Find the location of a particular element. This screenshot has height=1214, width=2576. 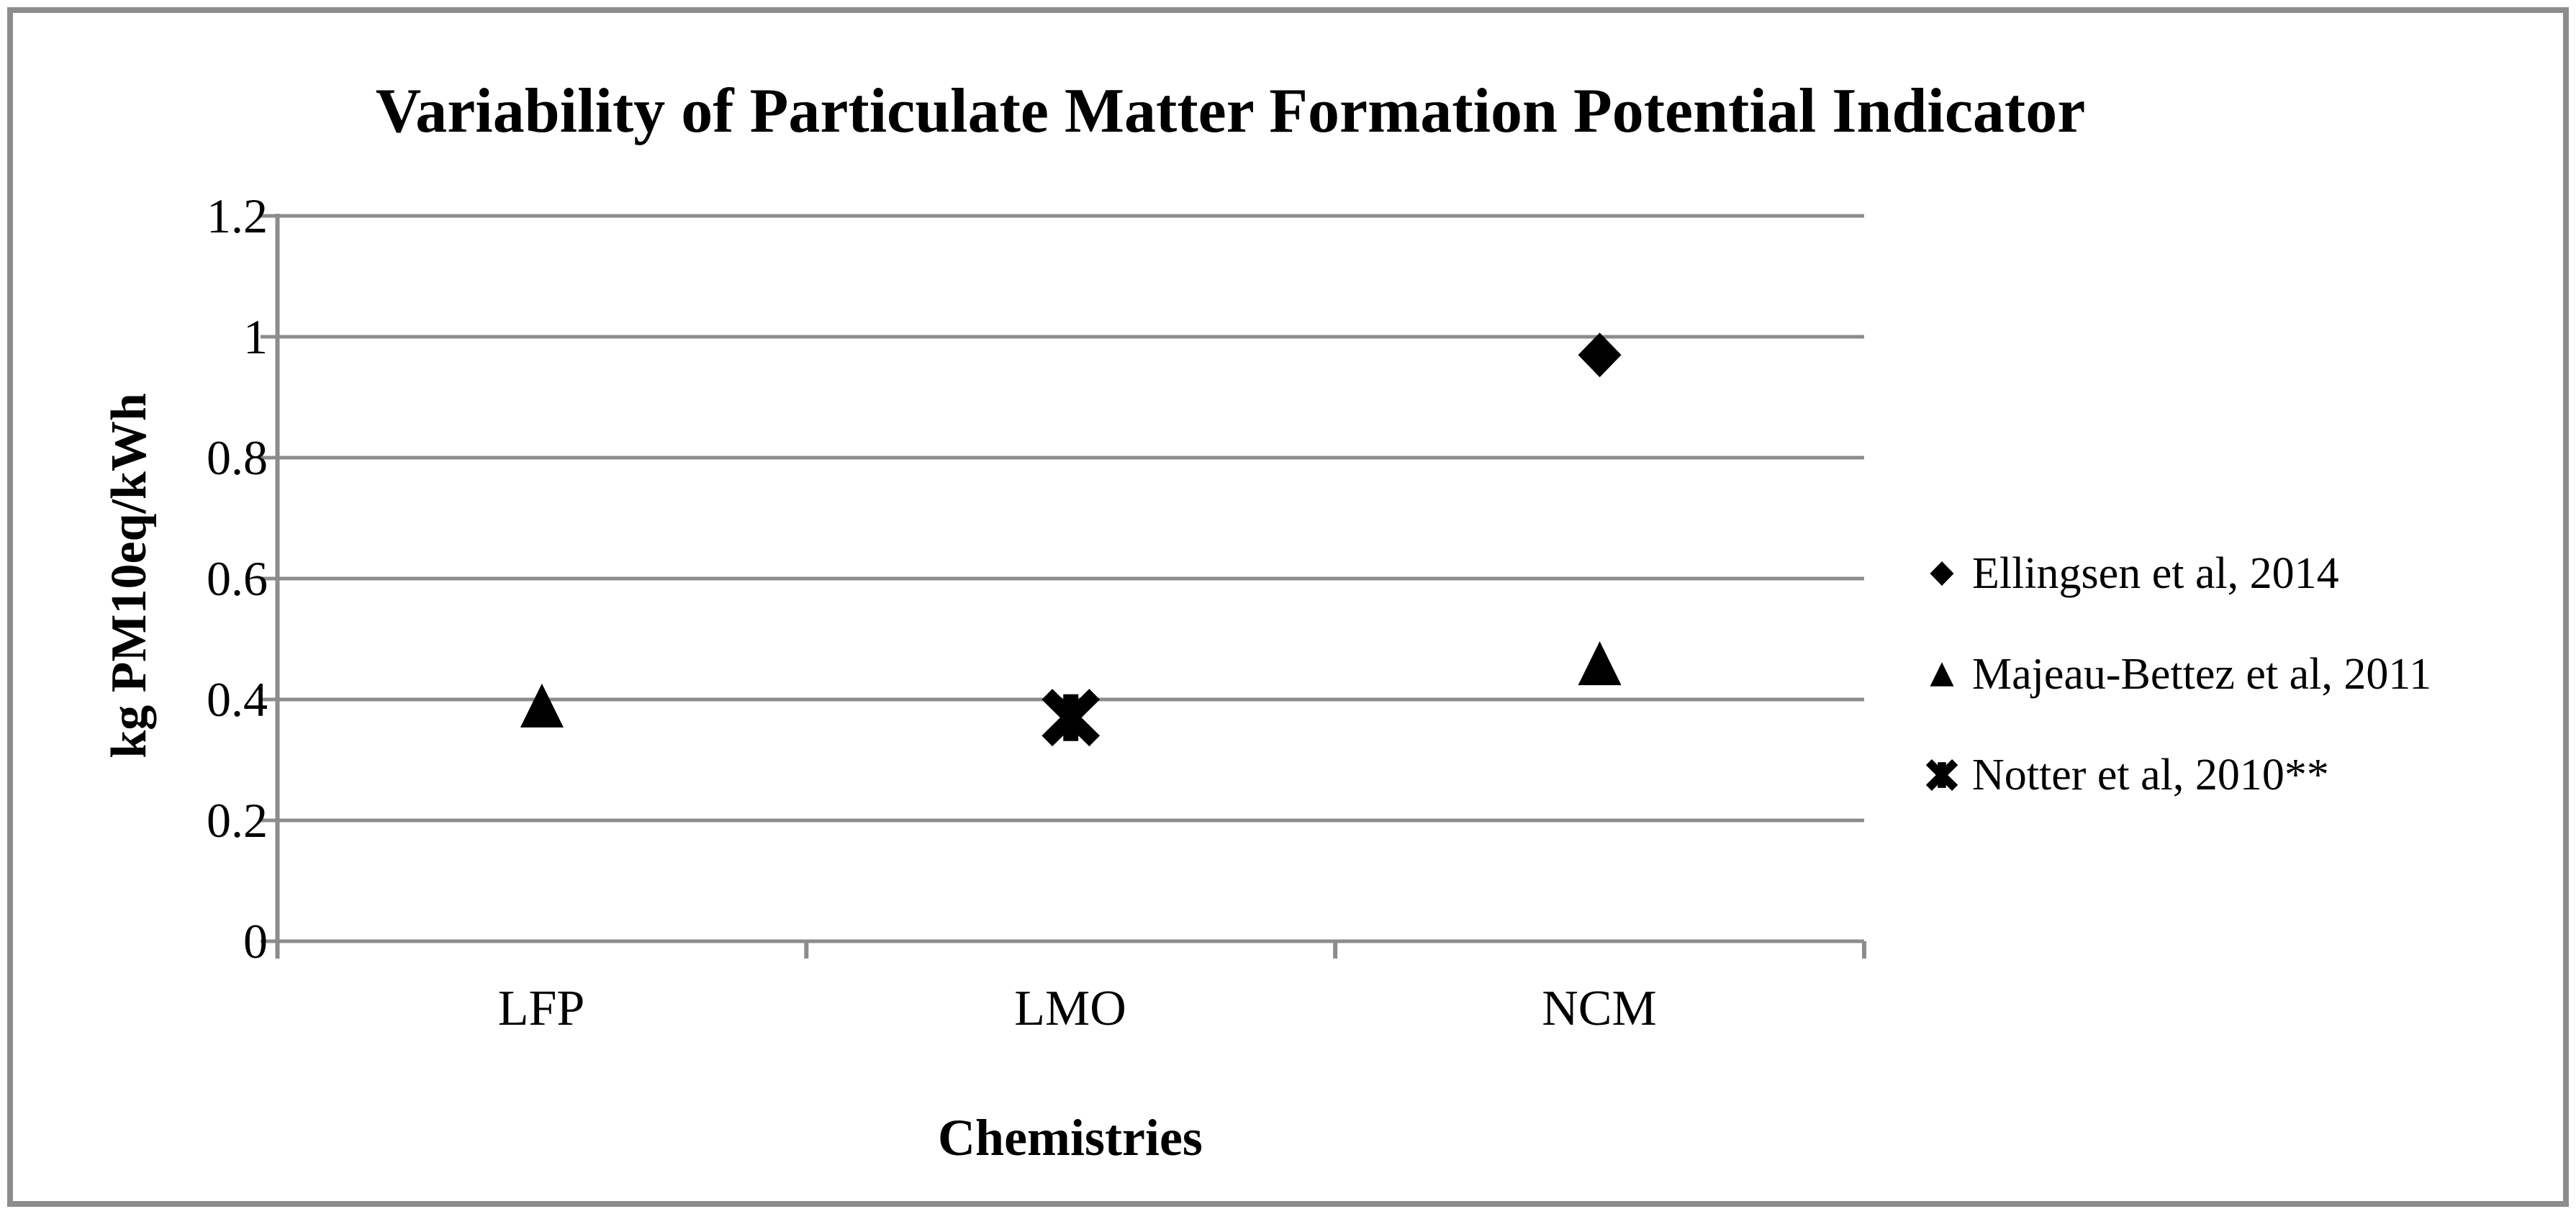

x-axis-title: Chemistries is located at coordinates (1070, 1138).